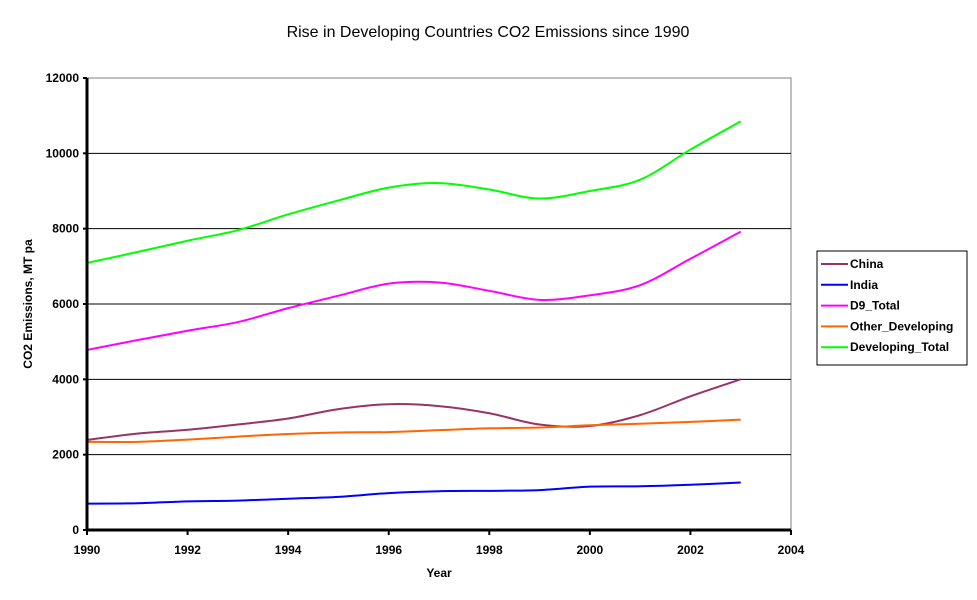 This screenshot has height=600, width=977. I want to click on x-tick-label: 1990, so click(87, 550).